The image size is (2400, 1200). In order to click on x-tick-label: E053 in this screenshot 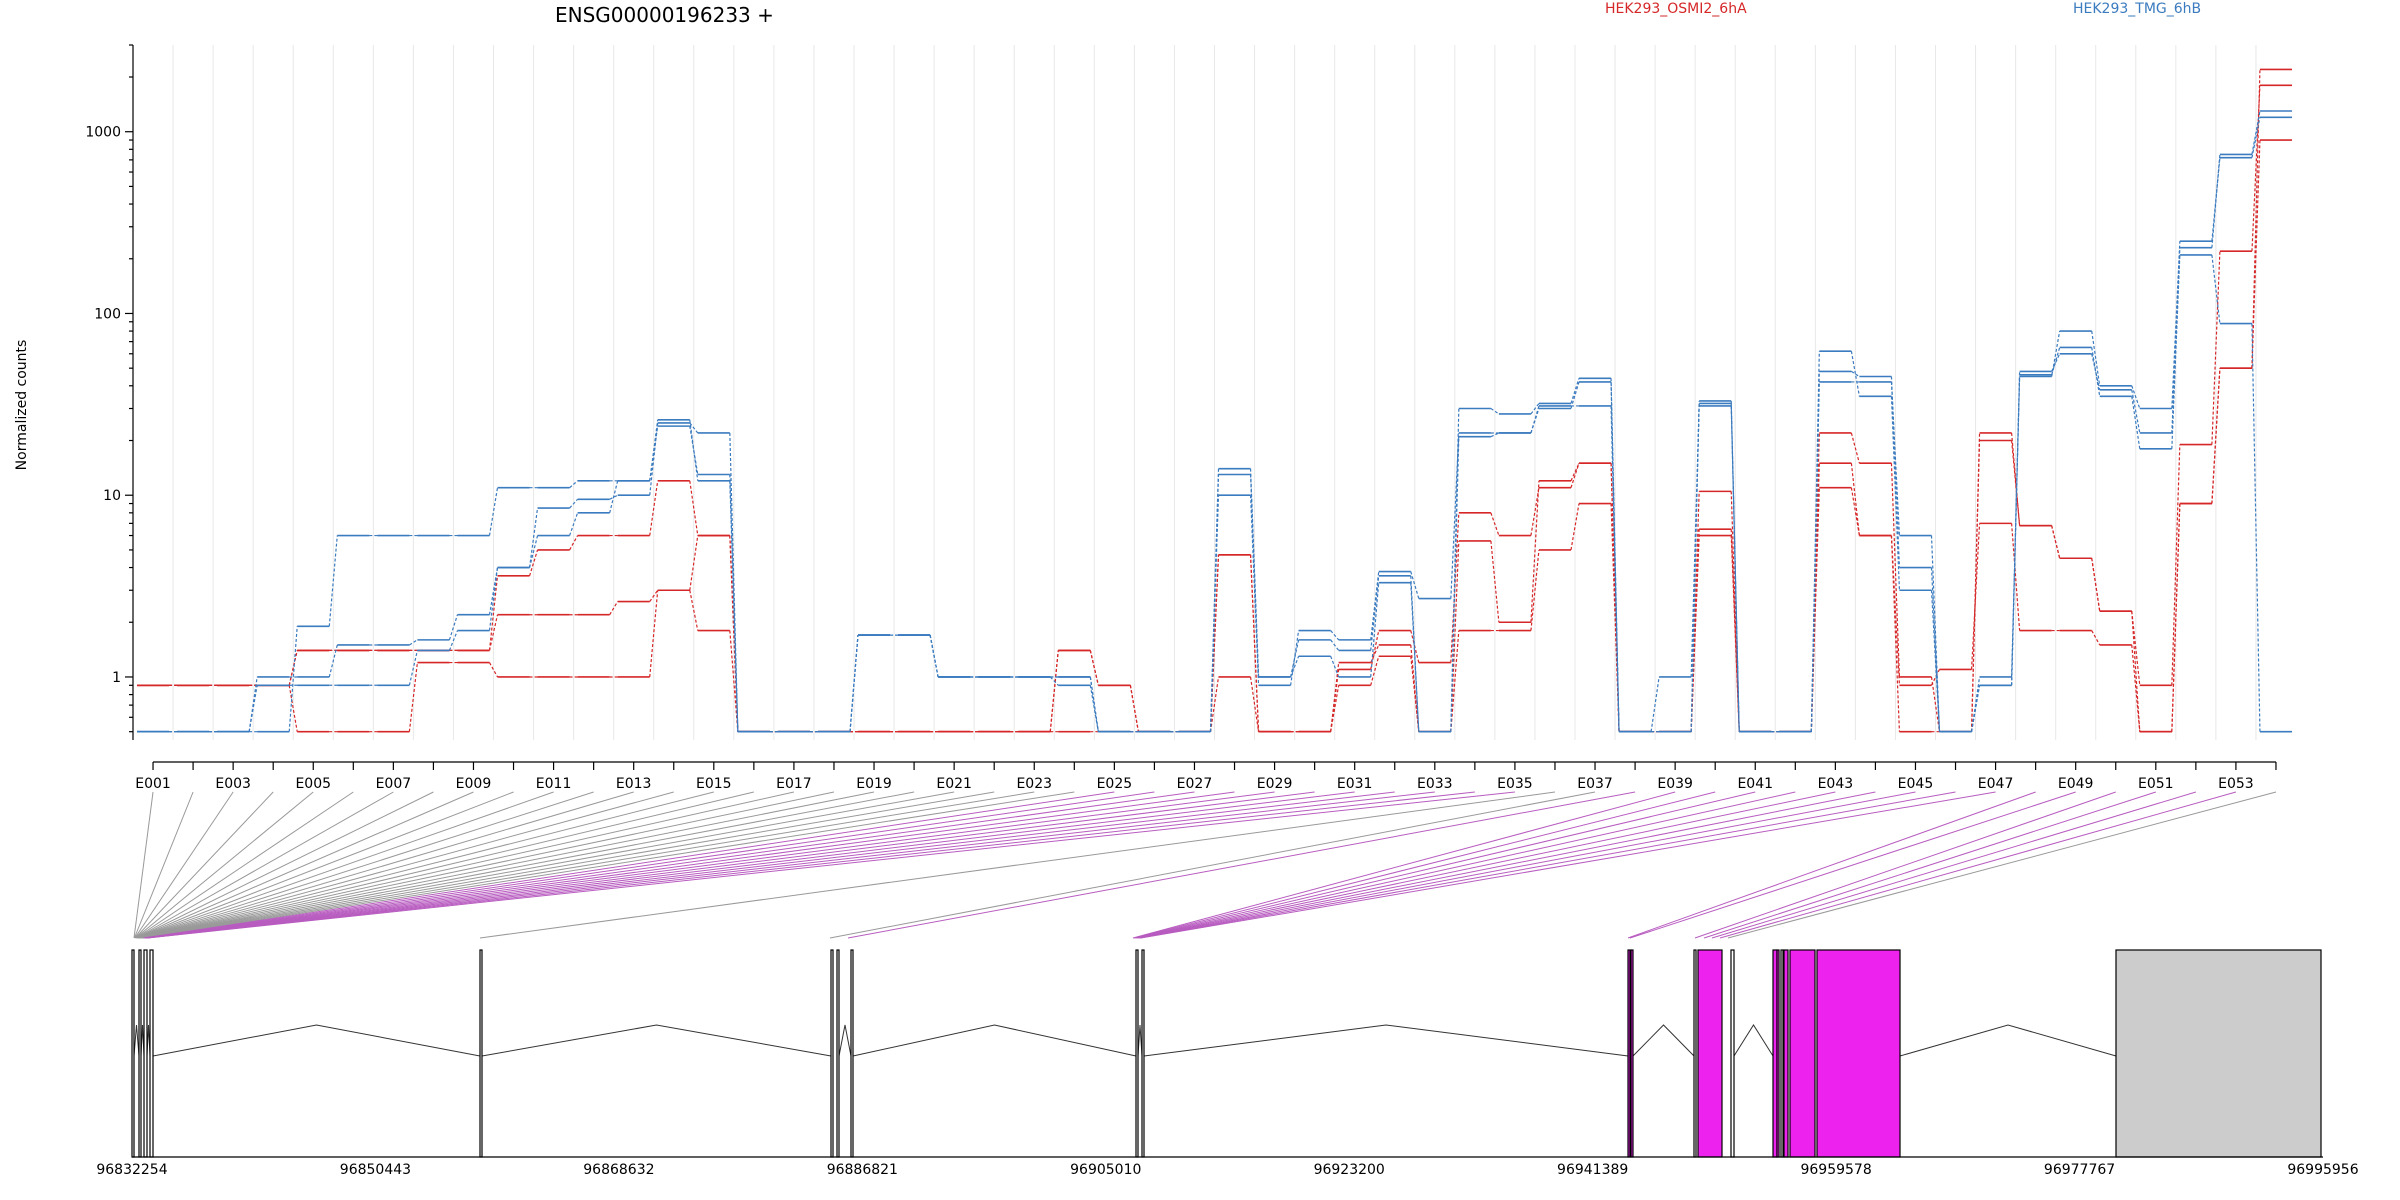, I will do `click(2236, 784)`.